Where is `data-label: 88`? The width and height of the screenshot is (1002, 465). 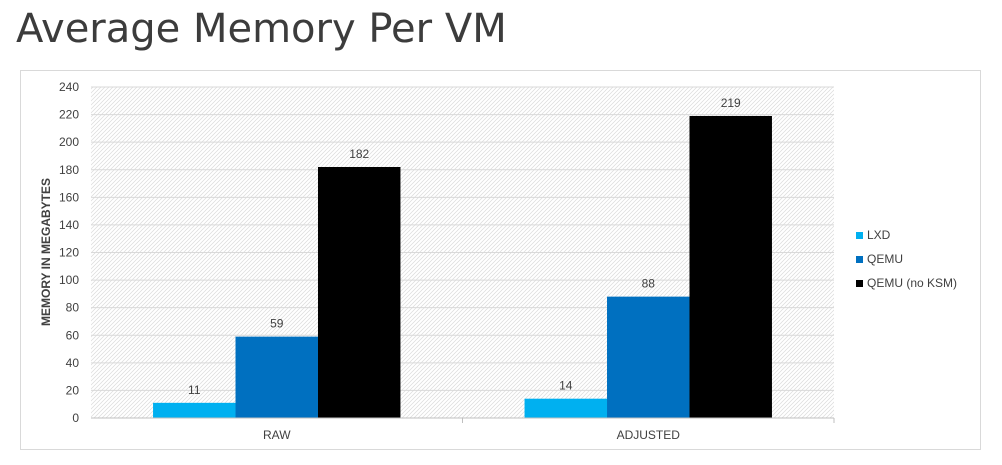
data-label: 88 is located at coordinates (649, 284).